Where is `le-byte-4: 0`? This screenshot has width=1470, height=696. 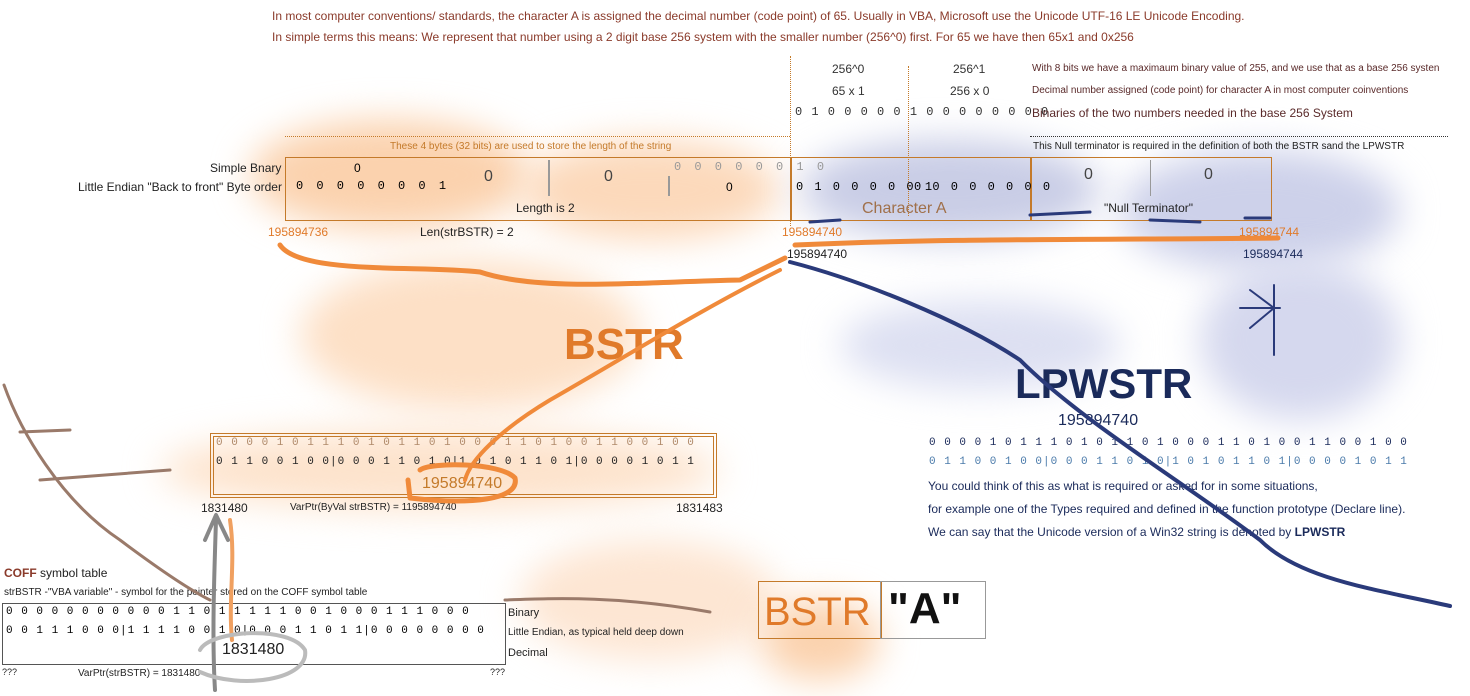
le-byte-4: 0 is located at coordinates (729, 187).